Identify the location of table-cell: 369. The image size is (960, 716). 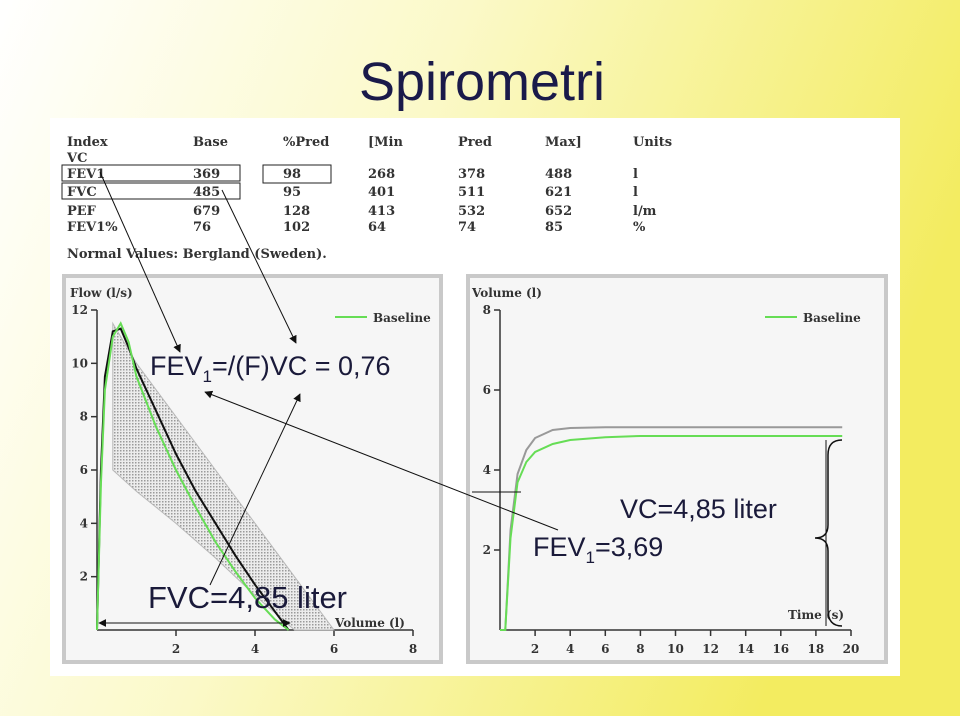
(206, 174).